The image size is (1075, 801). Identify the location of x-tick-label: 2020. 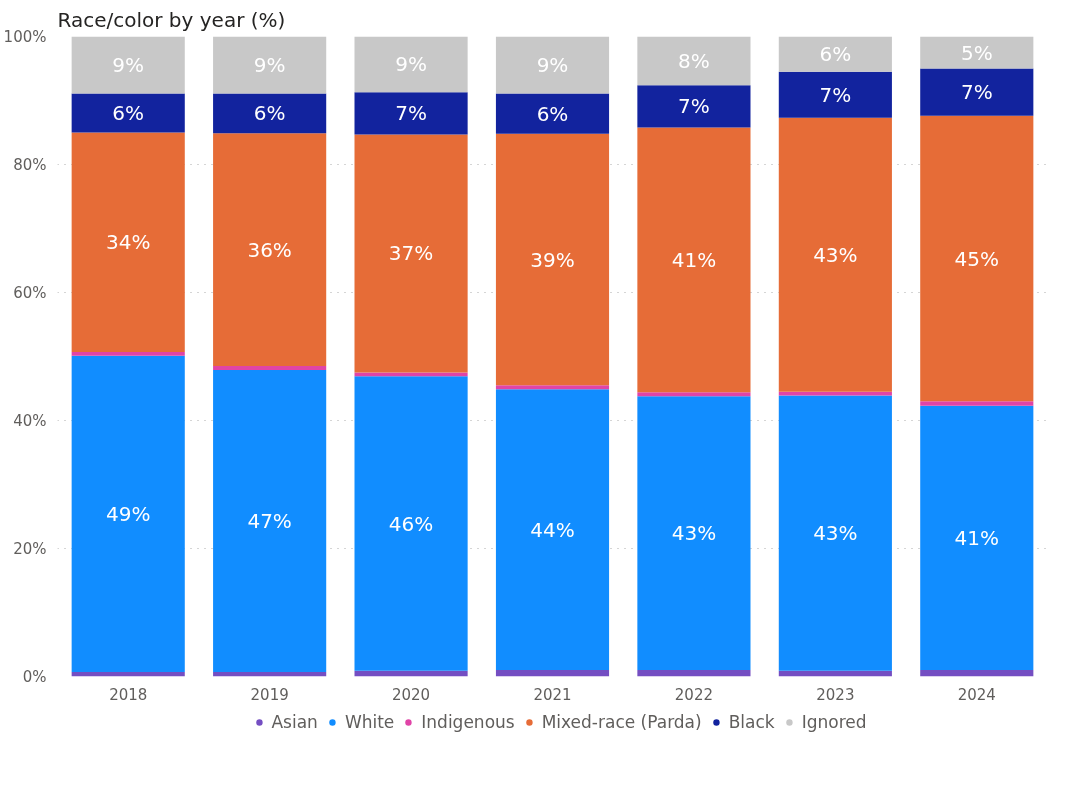
(411, 694).